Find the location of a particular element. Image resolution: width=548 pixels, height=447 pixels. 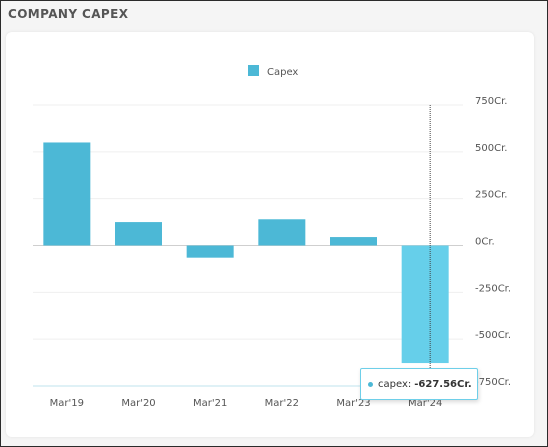

x-tick-label: Mar'22 is located at coordinates (282, 403).